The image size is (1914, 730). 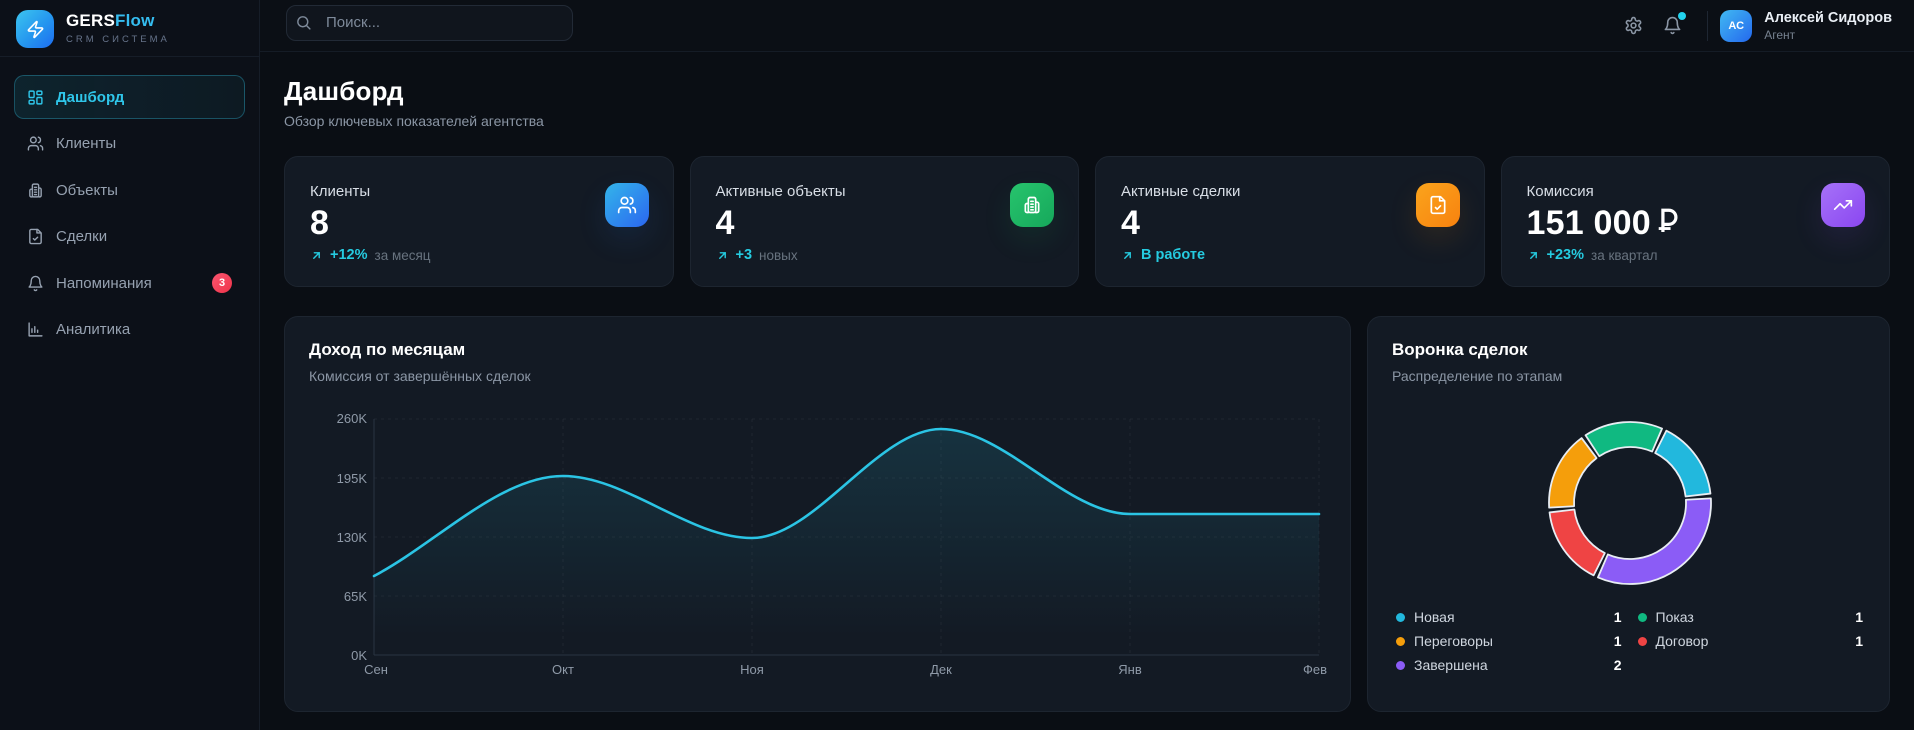 What do you see at coordinates (352, 537) in the screenshot?
I see `svg-text: 130K` at bounding box center [352, 537].